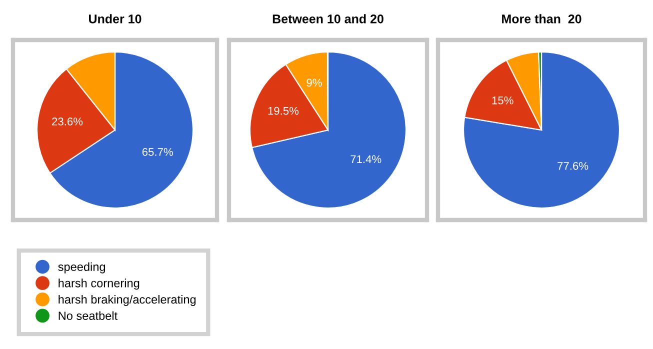  I want to click on chart-title: Under 10, so click(115, 19).